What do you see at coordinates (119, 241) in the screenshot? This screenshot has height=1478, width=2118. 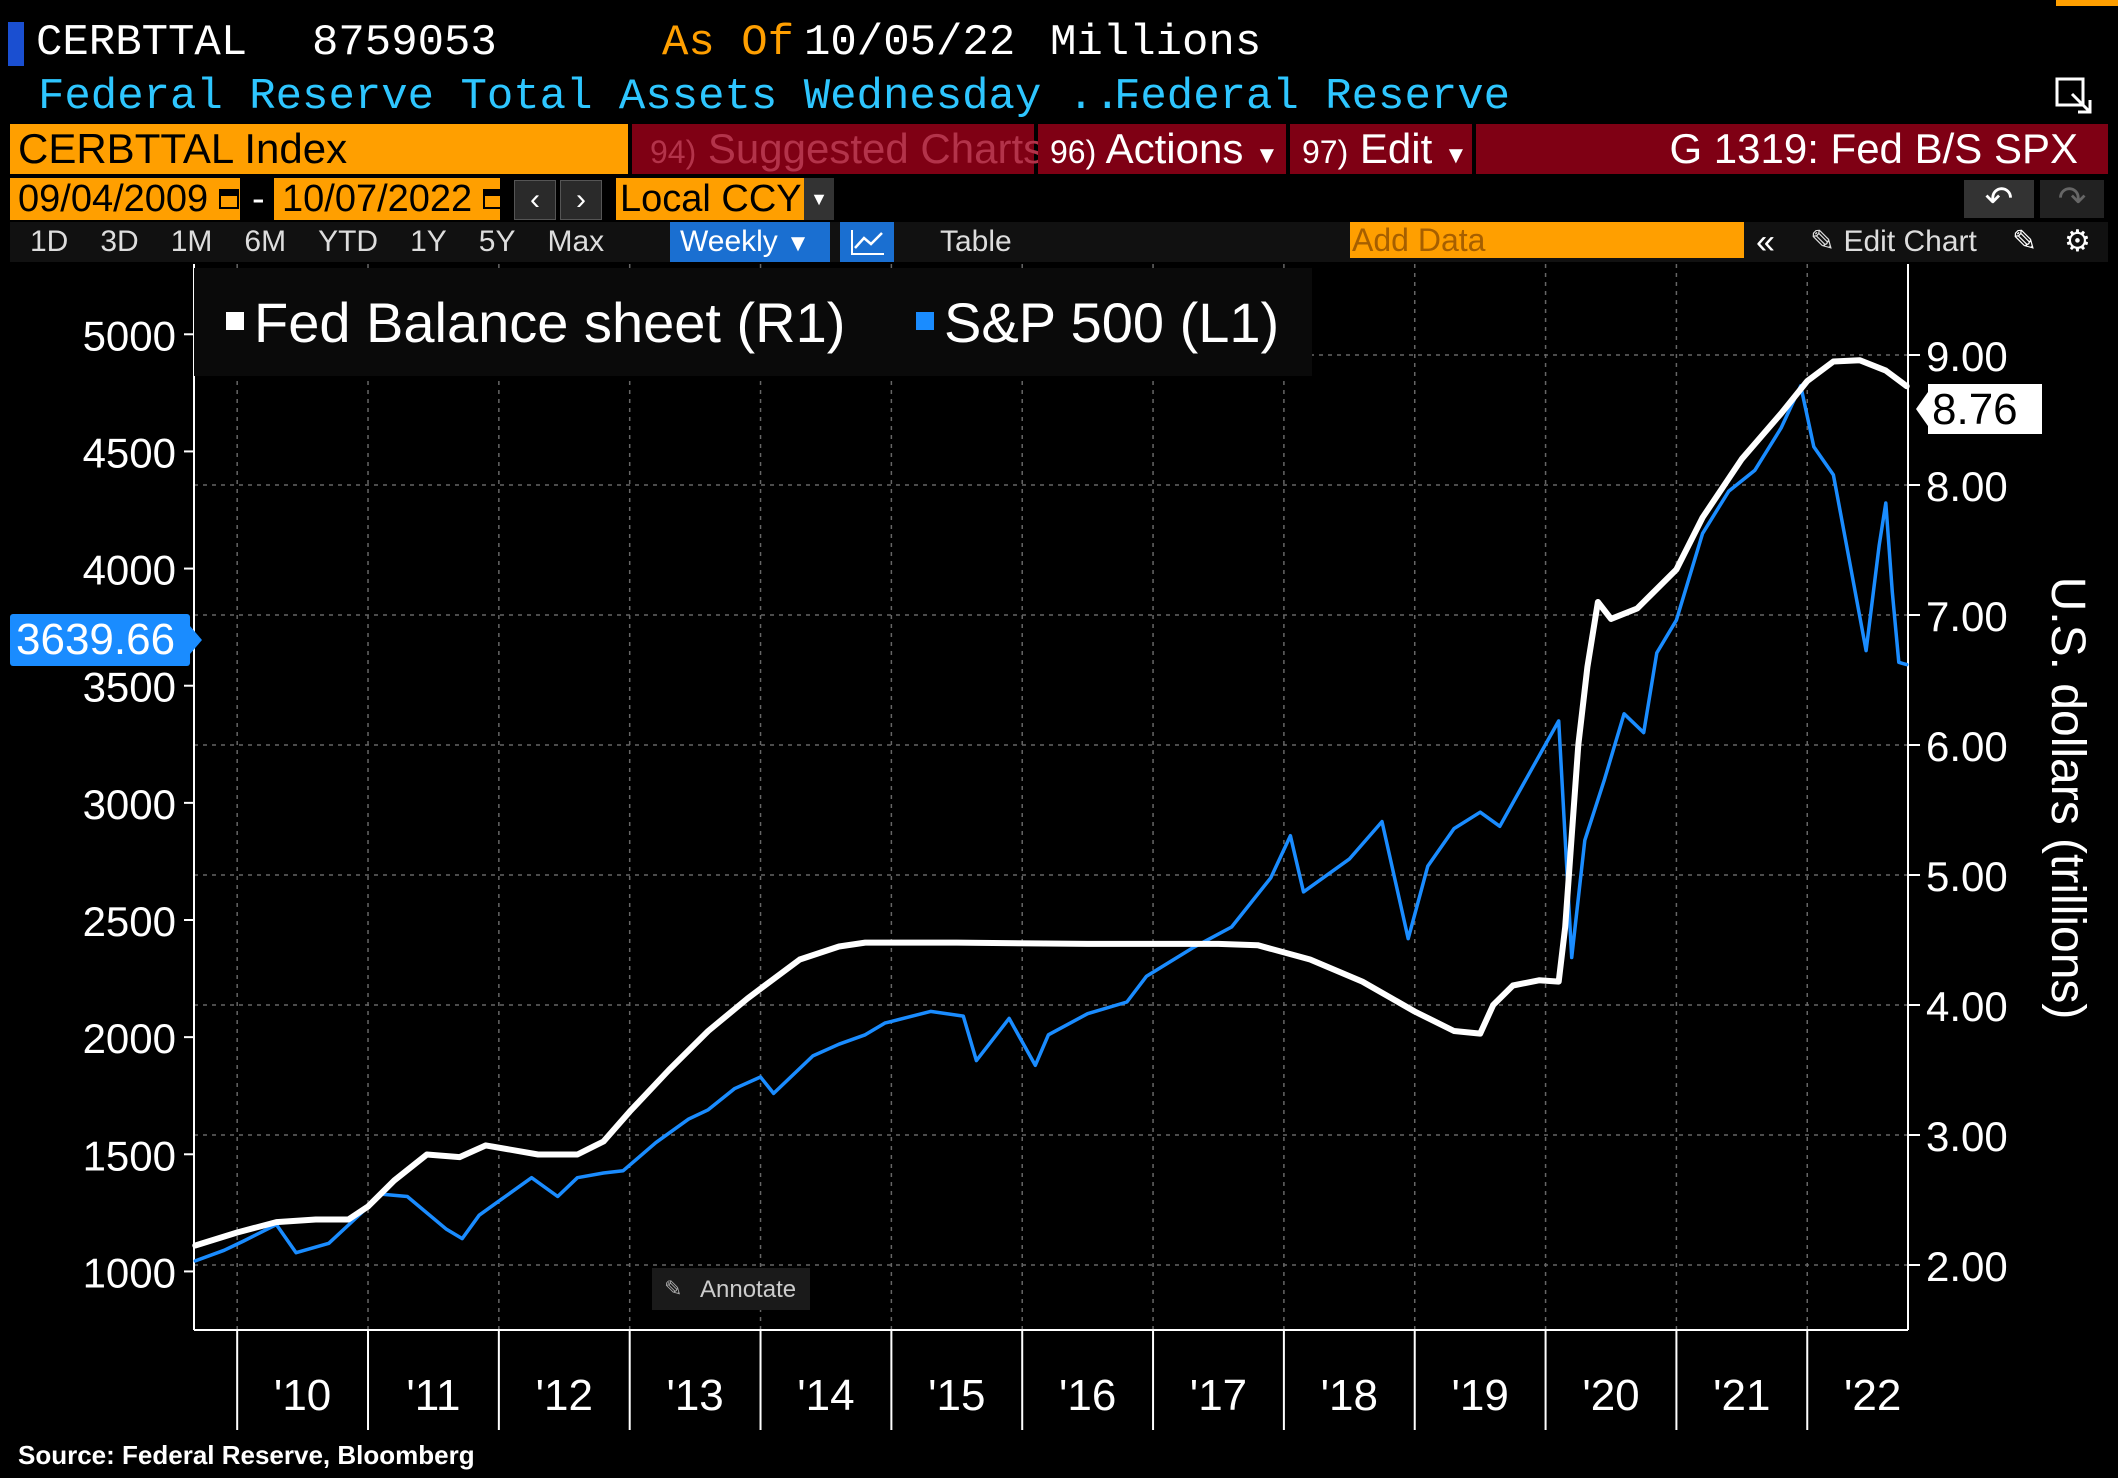 I see `timeframe-3d: 3D` at bounding box center [119, 241].